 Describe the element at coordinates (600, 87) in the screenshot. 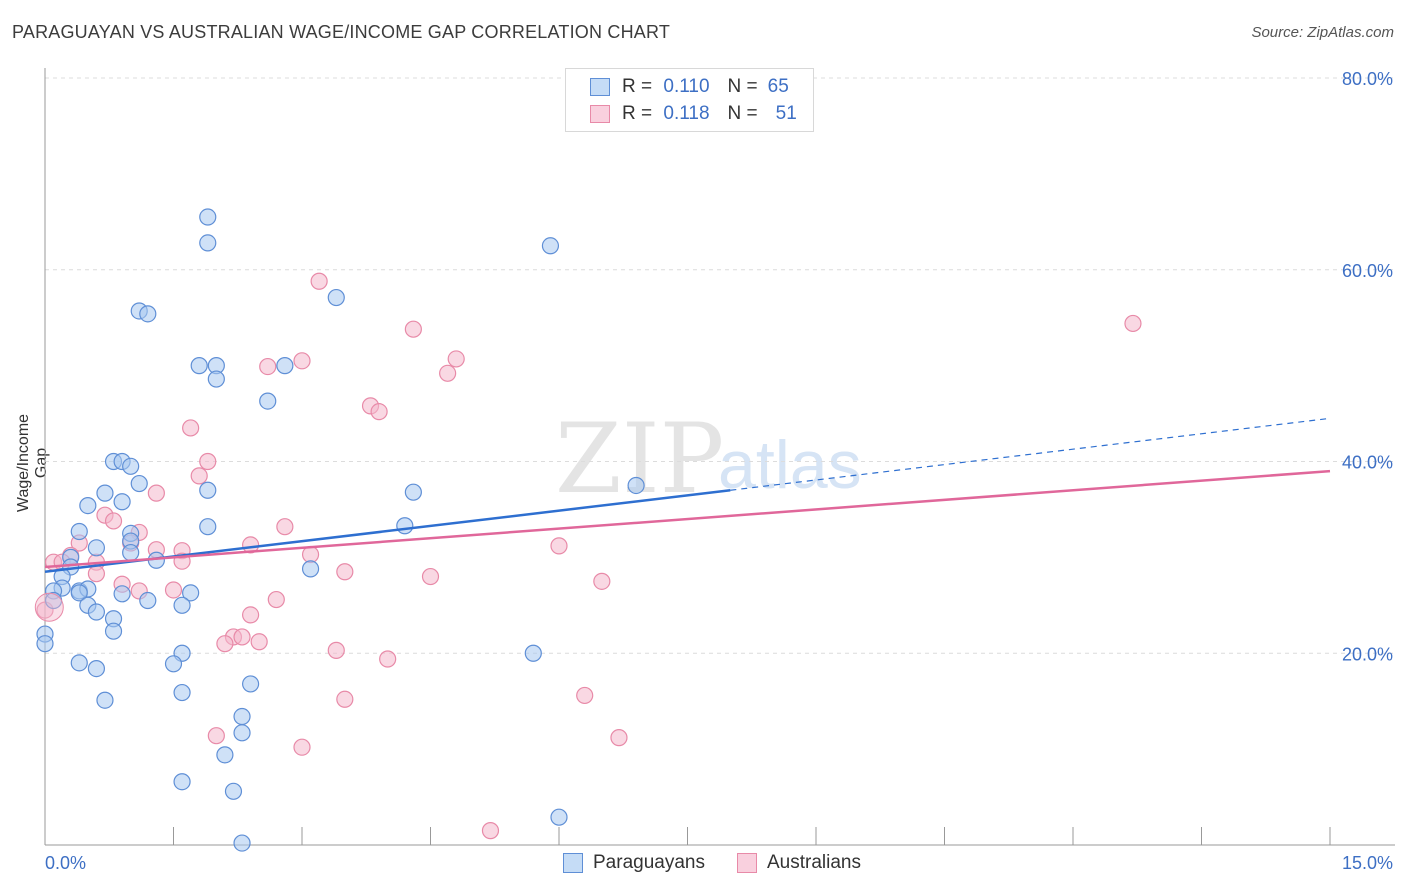

I see `legend-swatch-blue` at that location.